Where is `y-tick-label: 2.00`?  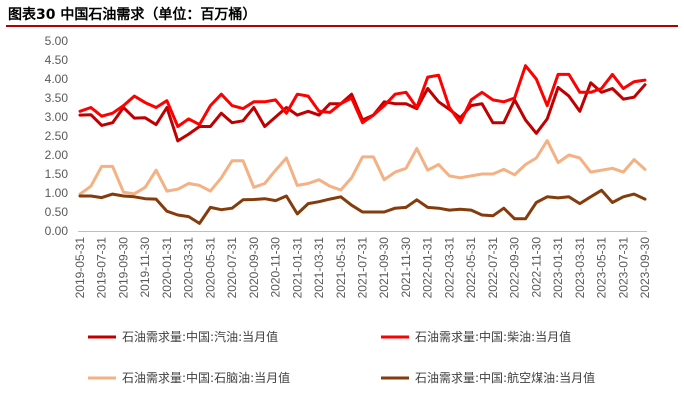
y-tick-label: 2.00 is located at coordinates (57, 155).